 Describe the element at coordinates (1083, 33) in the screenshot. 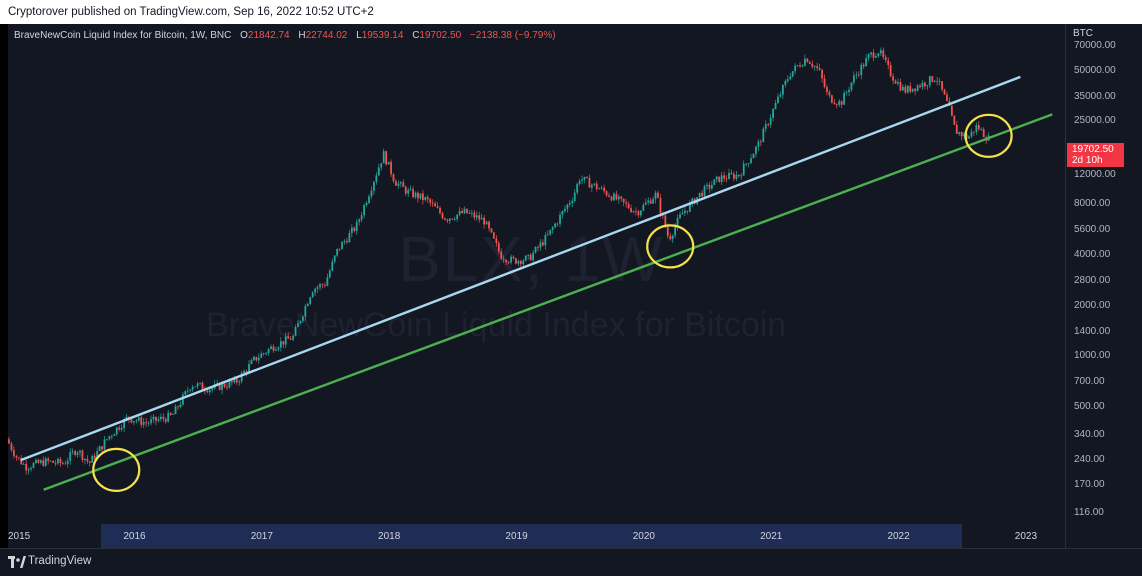

I see `currency-unit: BTC` at that location.